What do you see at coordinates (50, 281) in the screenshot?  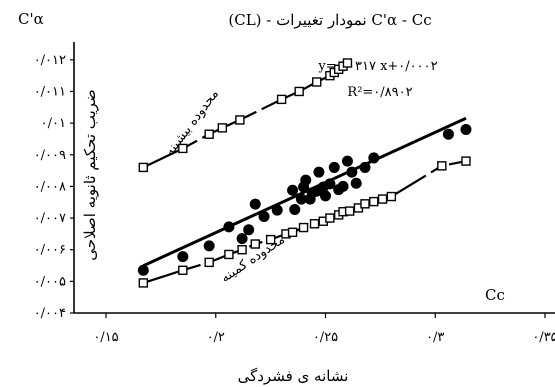 I see `y-tick-label: ۰/۰۰۵` at bounding box center [50, 281].